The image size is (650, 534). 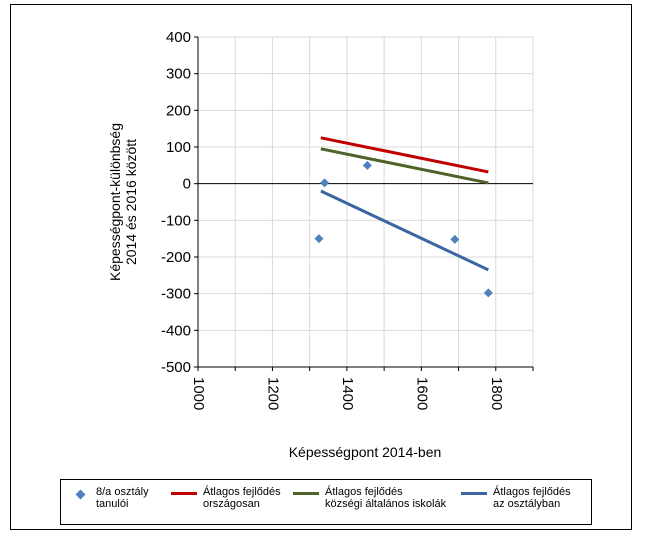 What do you see at coordinates (176, 220) in the screenshot?
I see `y-tick-label: -100` at bounding box center [176, 220].